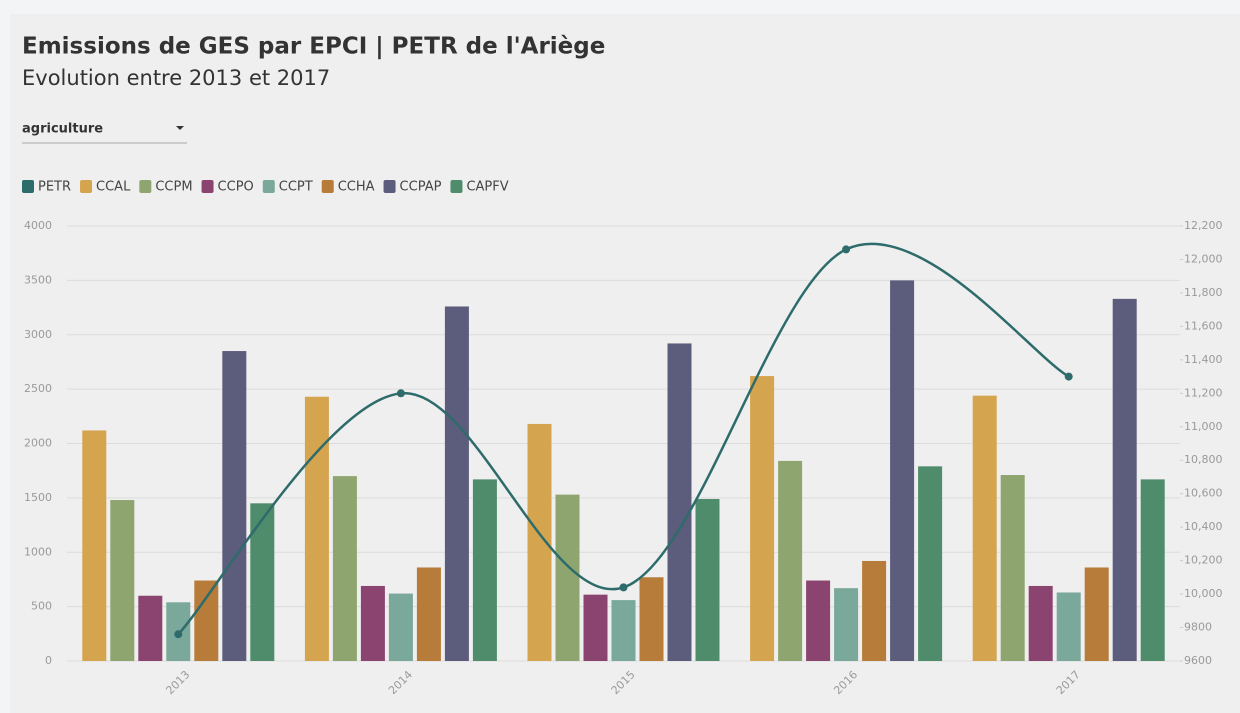 Image resolution: width=1240 pixels, height=713 pixels. Describe the element at coordinates (104, 133) in the screenshot. I see `dropdown: agriculture` at that location.